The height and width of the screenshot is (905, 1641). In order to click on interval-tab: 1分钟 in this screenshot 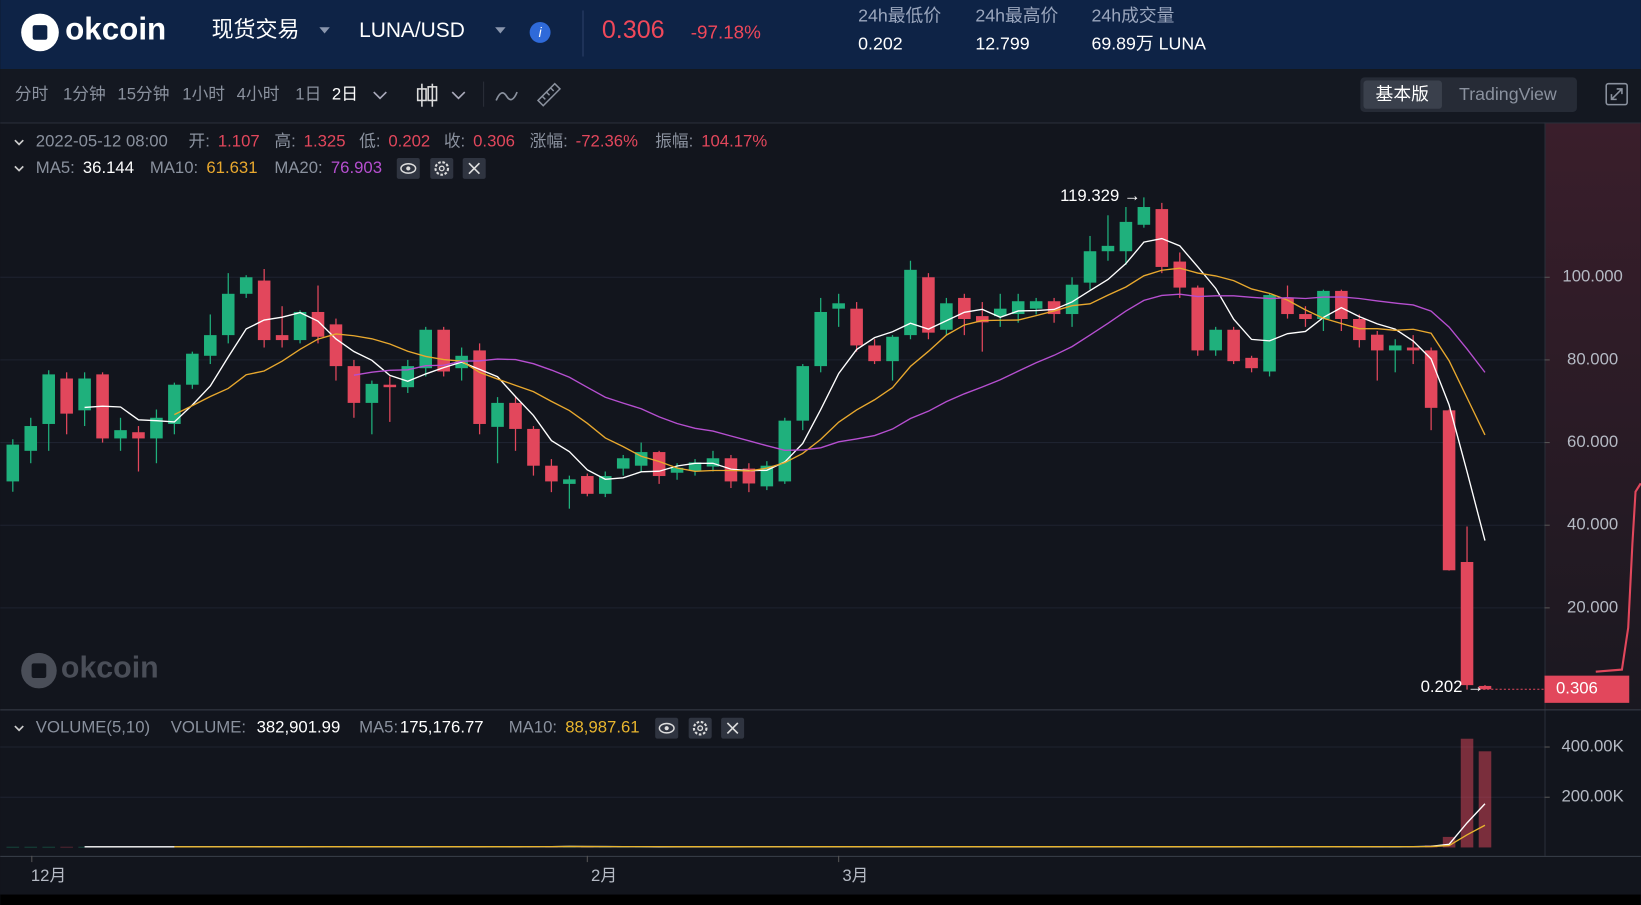, I will do `click(84, 94)`.